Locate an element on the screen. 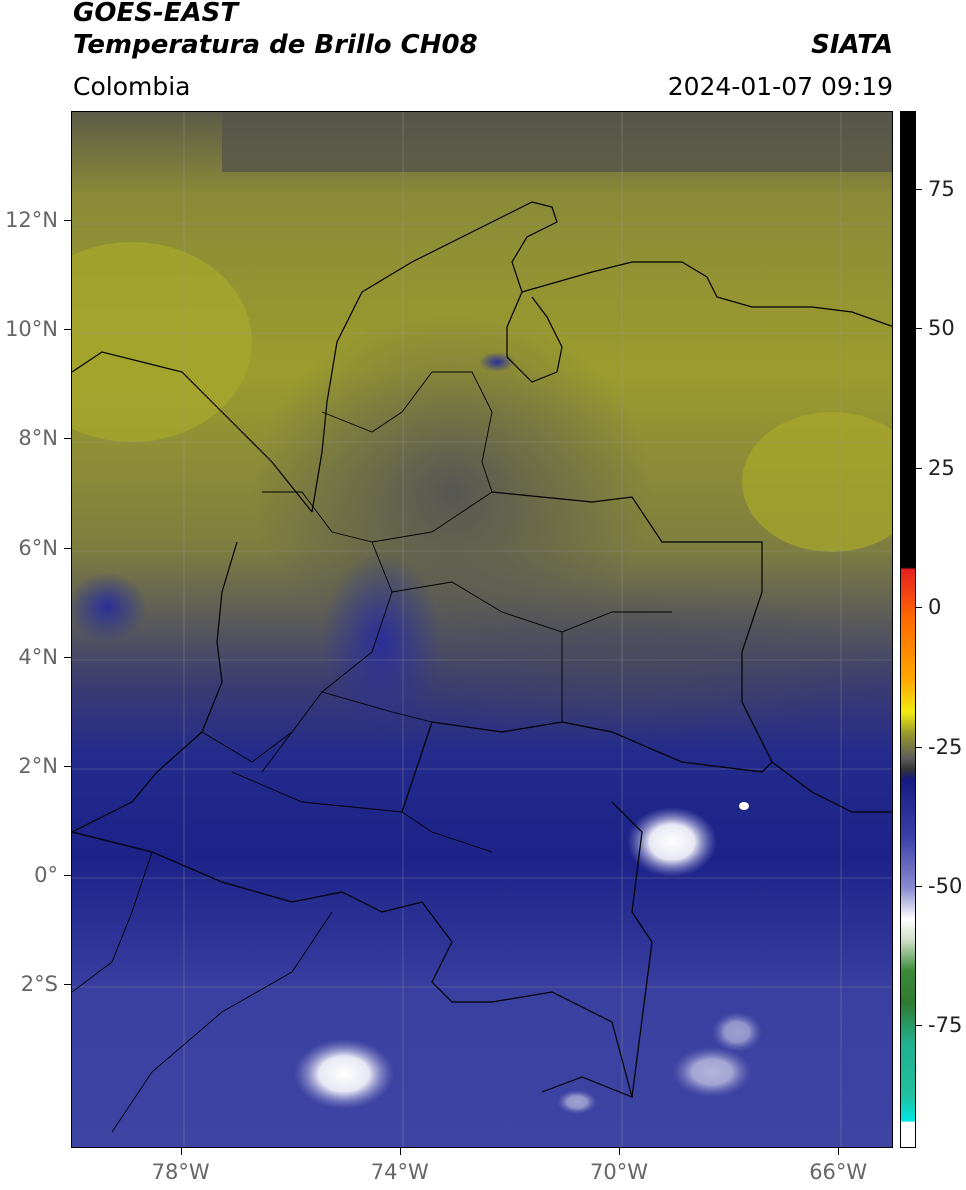 The width and height of the screenshot is (966, 1190). colorbar-label: -25 is located at coordinates (945, 746).